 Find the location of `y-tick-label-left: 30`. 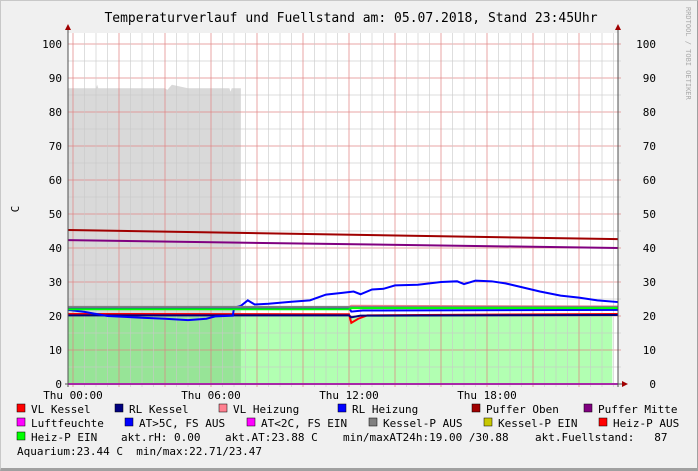

y-tick-label-left: 30 is located at coordinates (55, 282).